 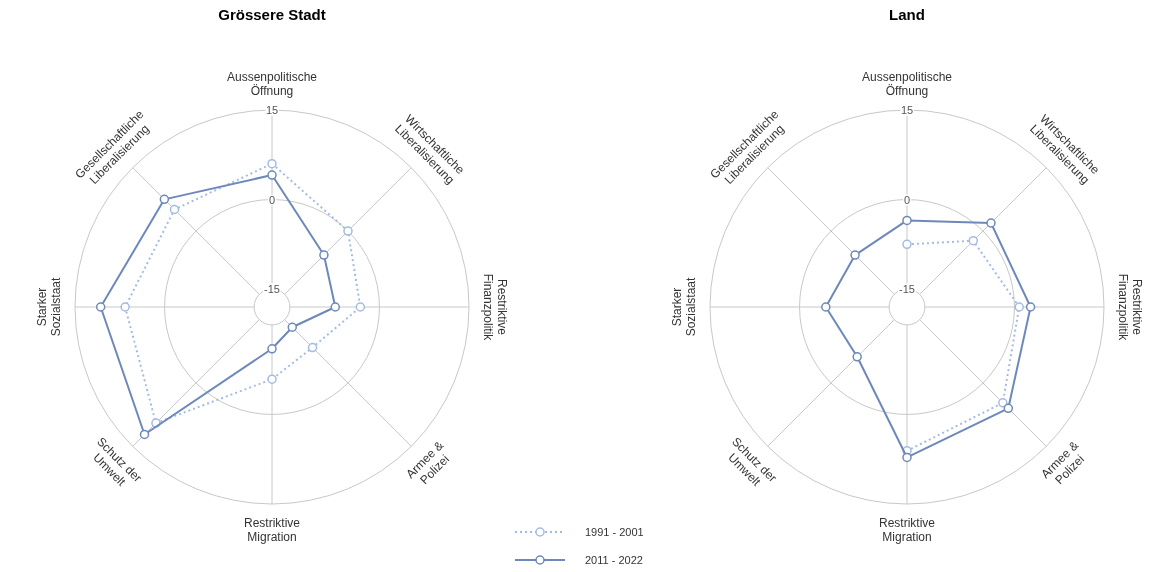 I want to click on chart-title: Grössere Stadt, so click(x=272, y=14).